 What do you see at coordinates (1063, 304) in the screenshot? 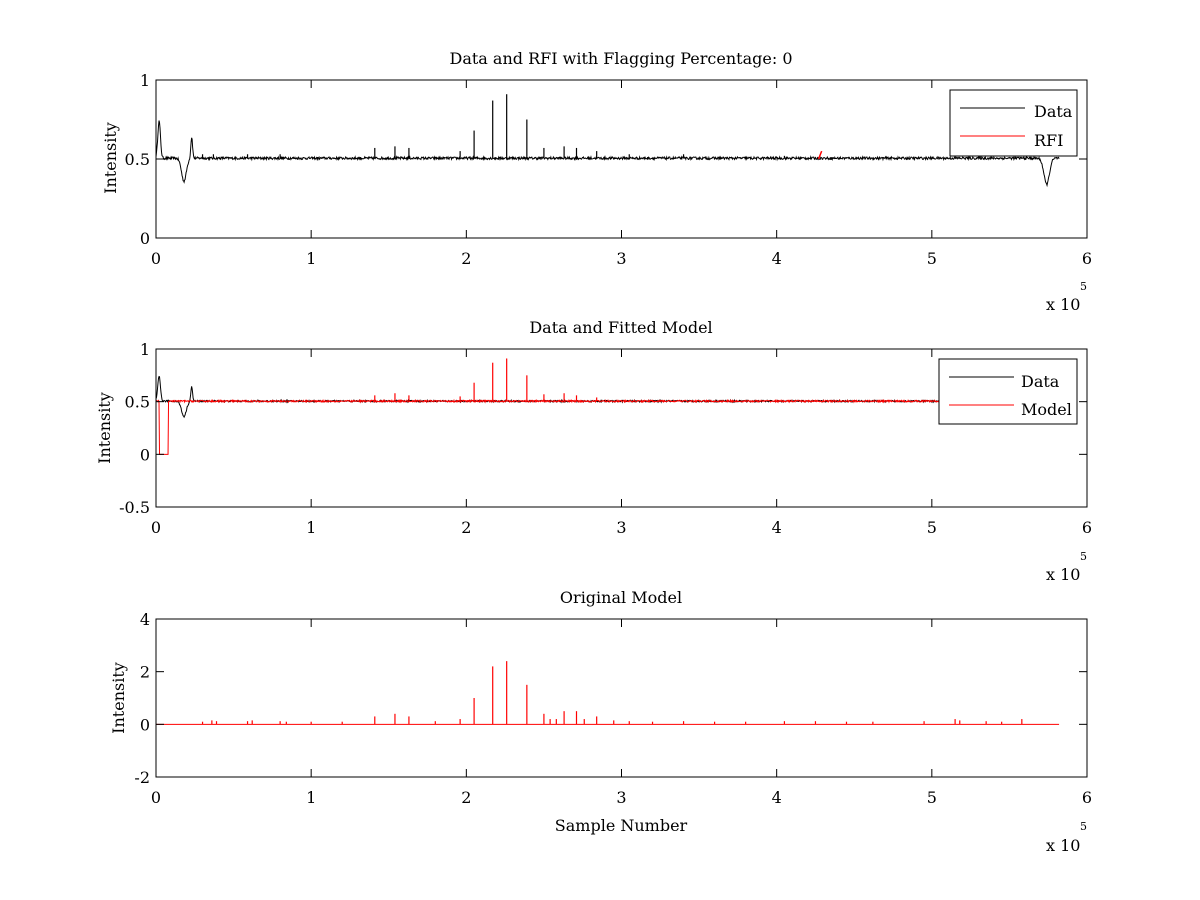
I see `subplot-1-x-exponent: x 10` at bounding box center [1063, 304].